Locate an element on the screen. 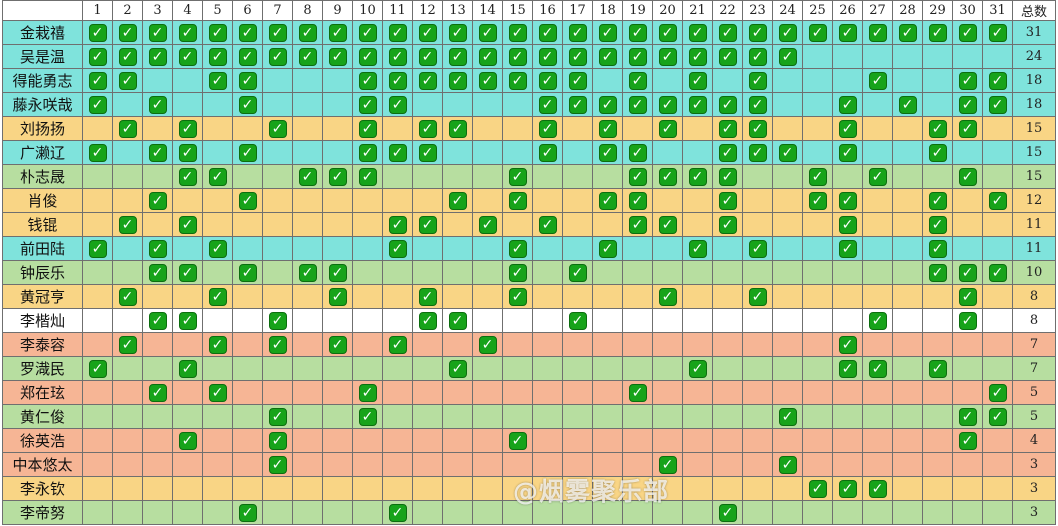 The width and height of the screenshot is (1058, 526). member-name: 得能勇志 is located at coordinates (42, 80).